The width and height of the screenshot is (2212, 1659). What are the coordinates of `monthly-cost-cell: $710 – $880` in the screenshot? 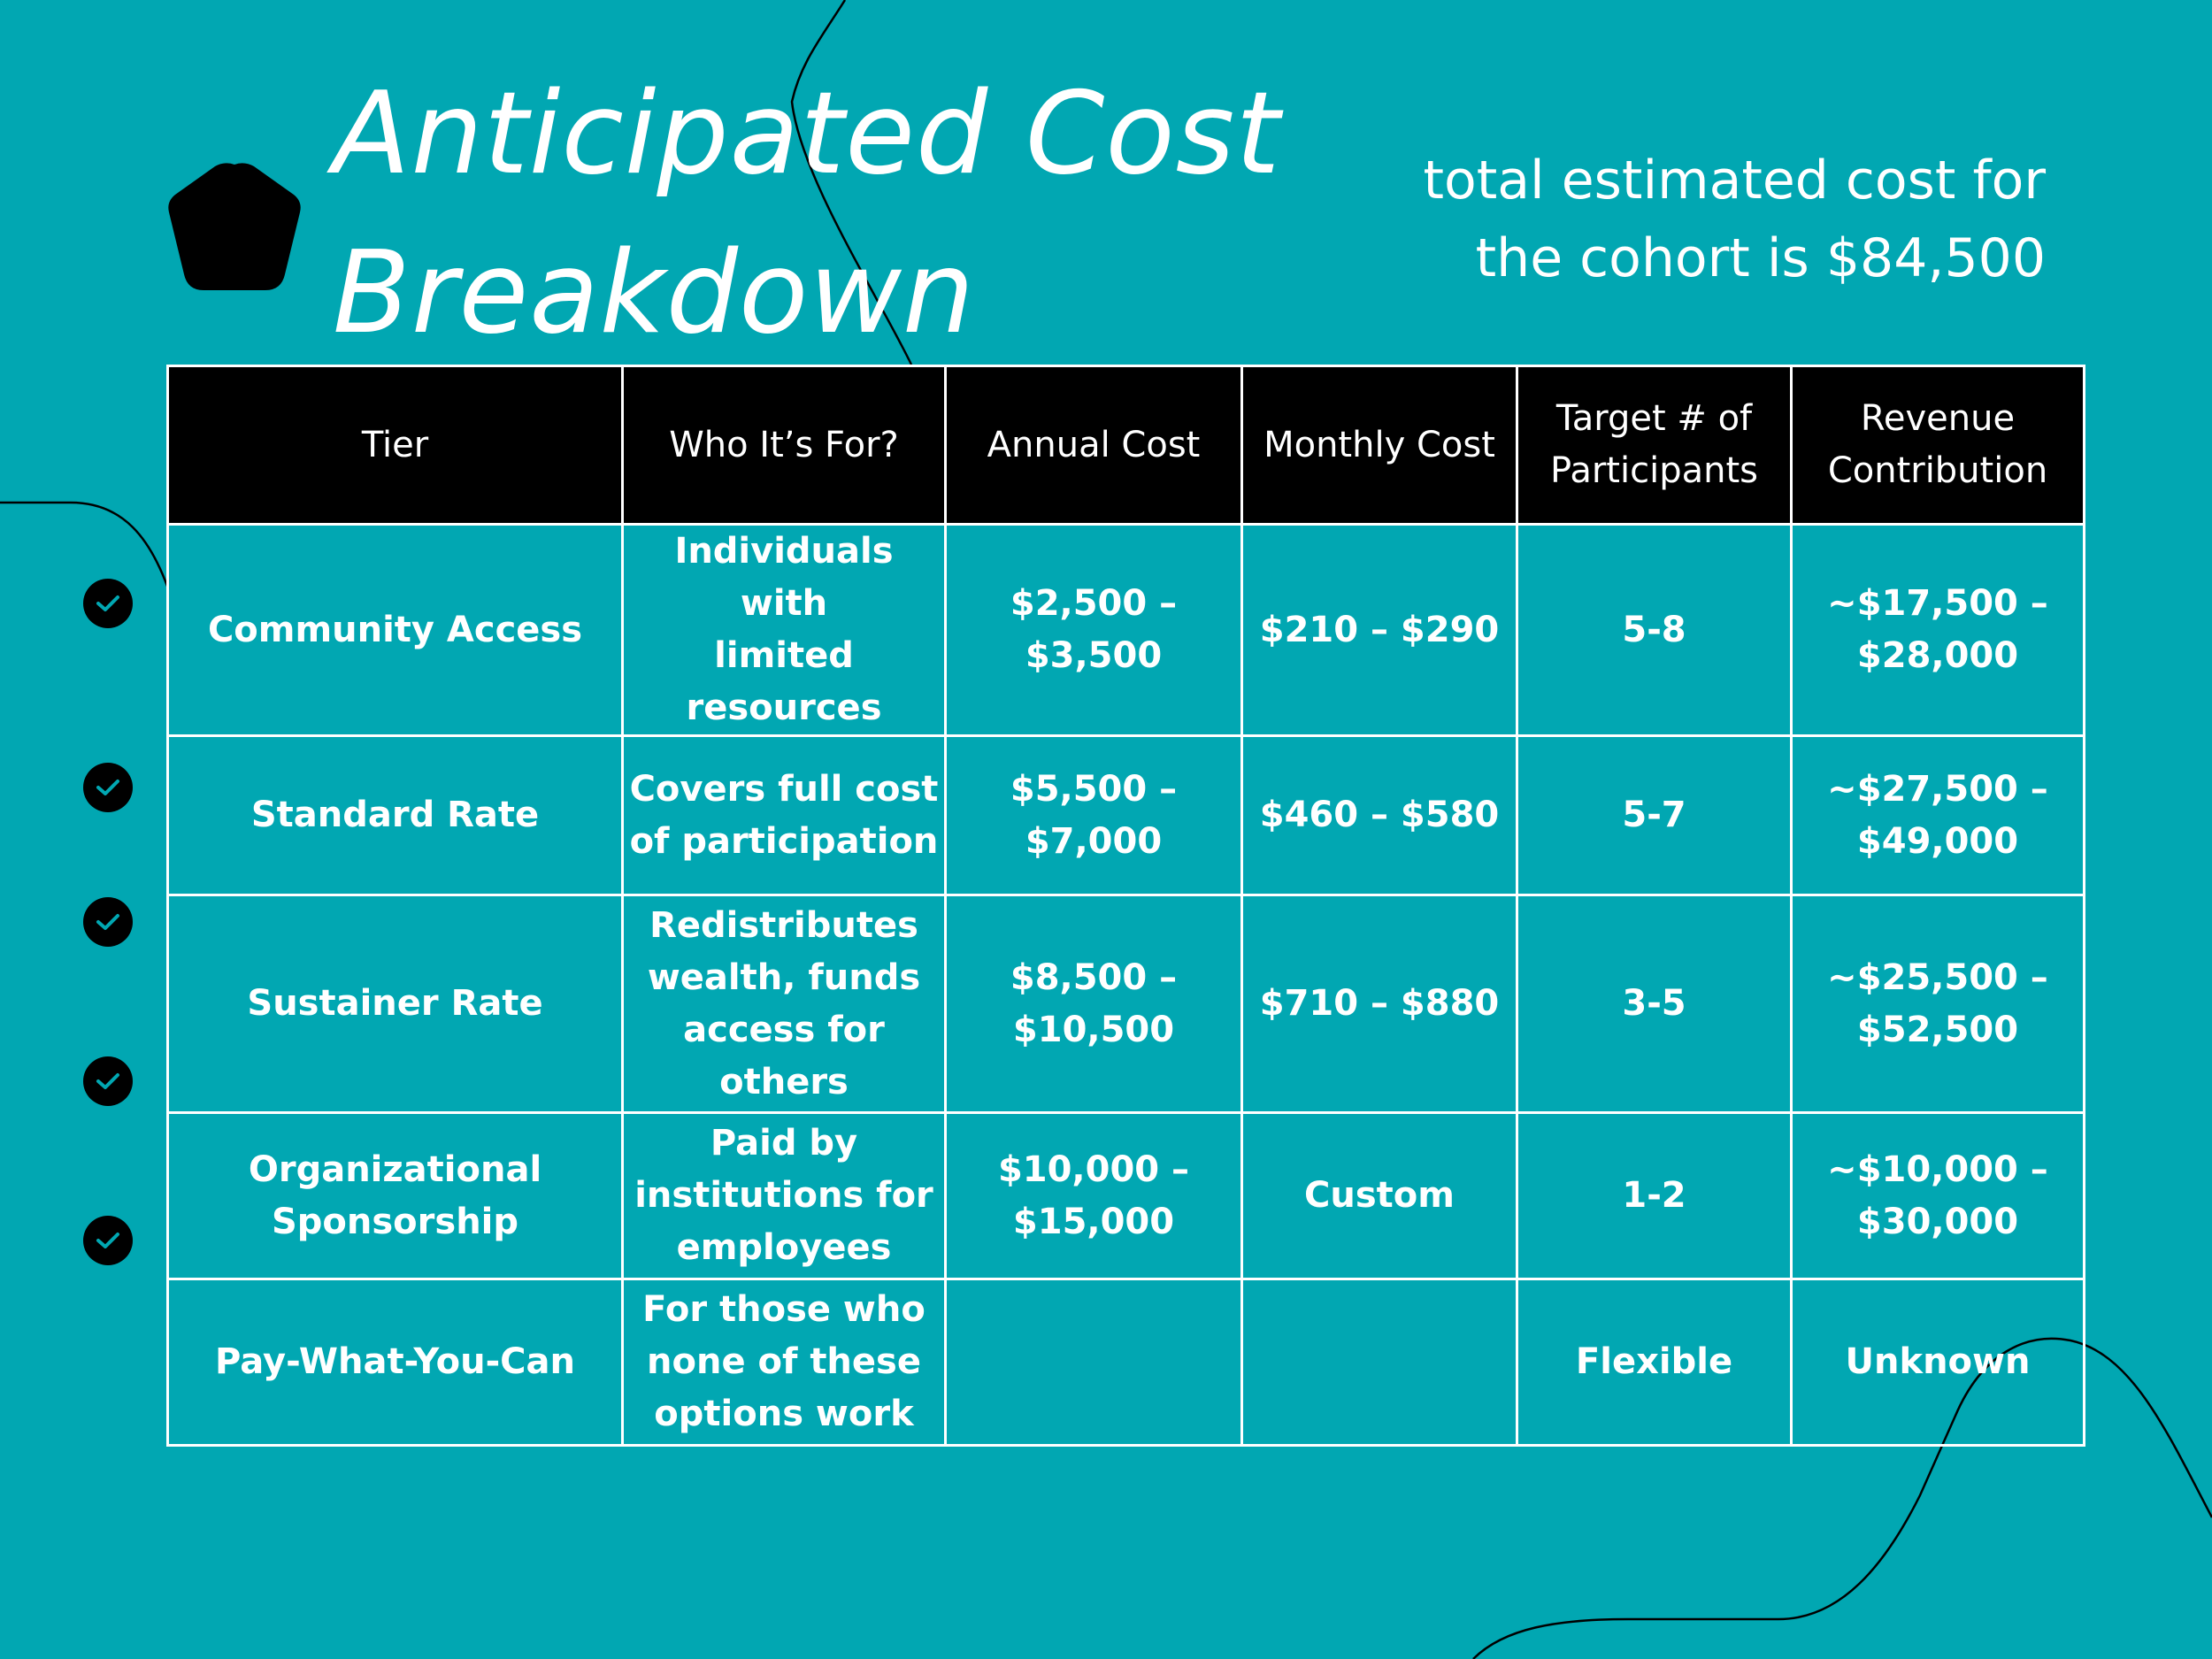 It's located at (1379, 1004).